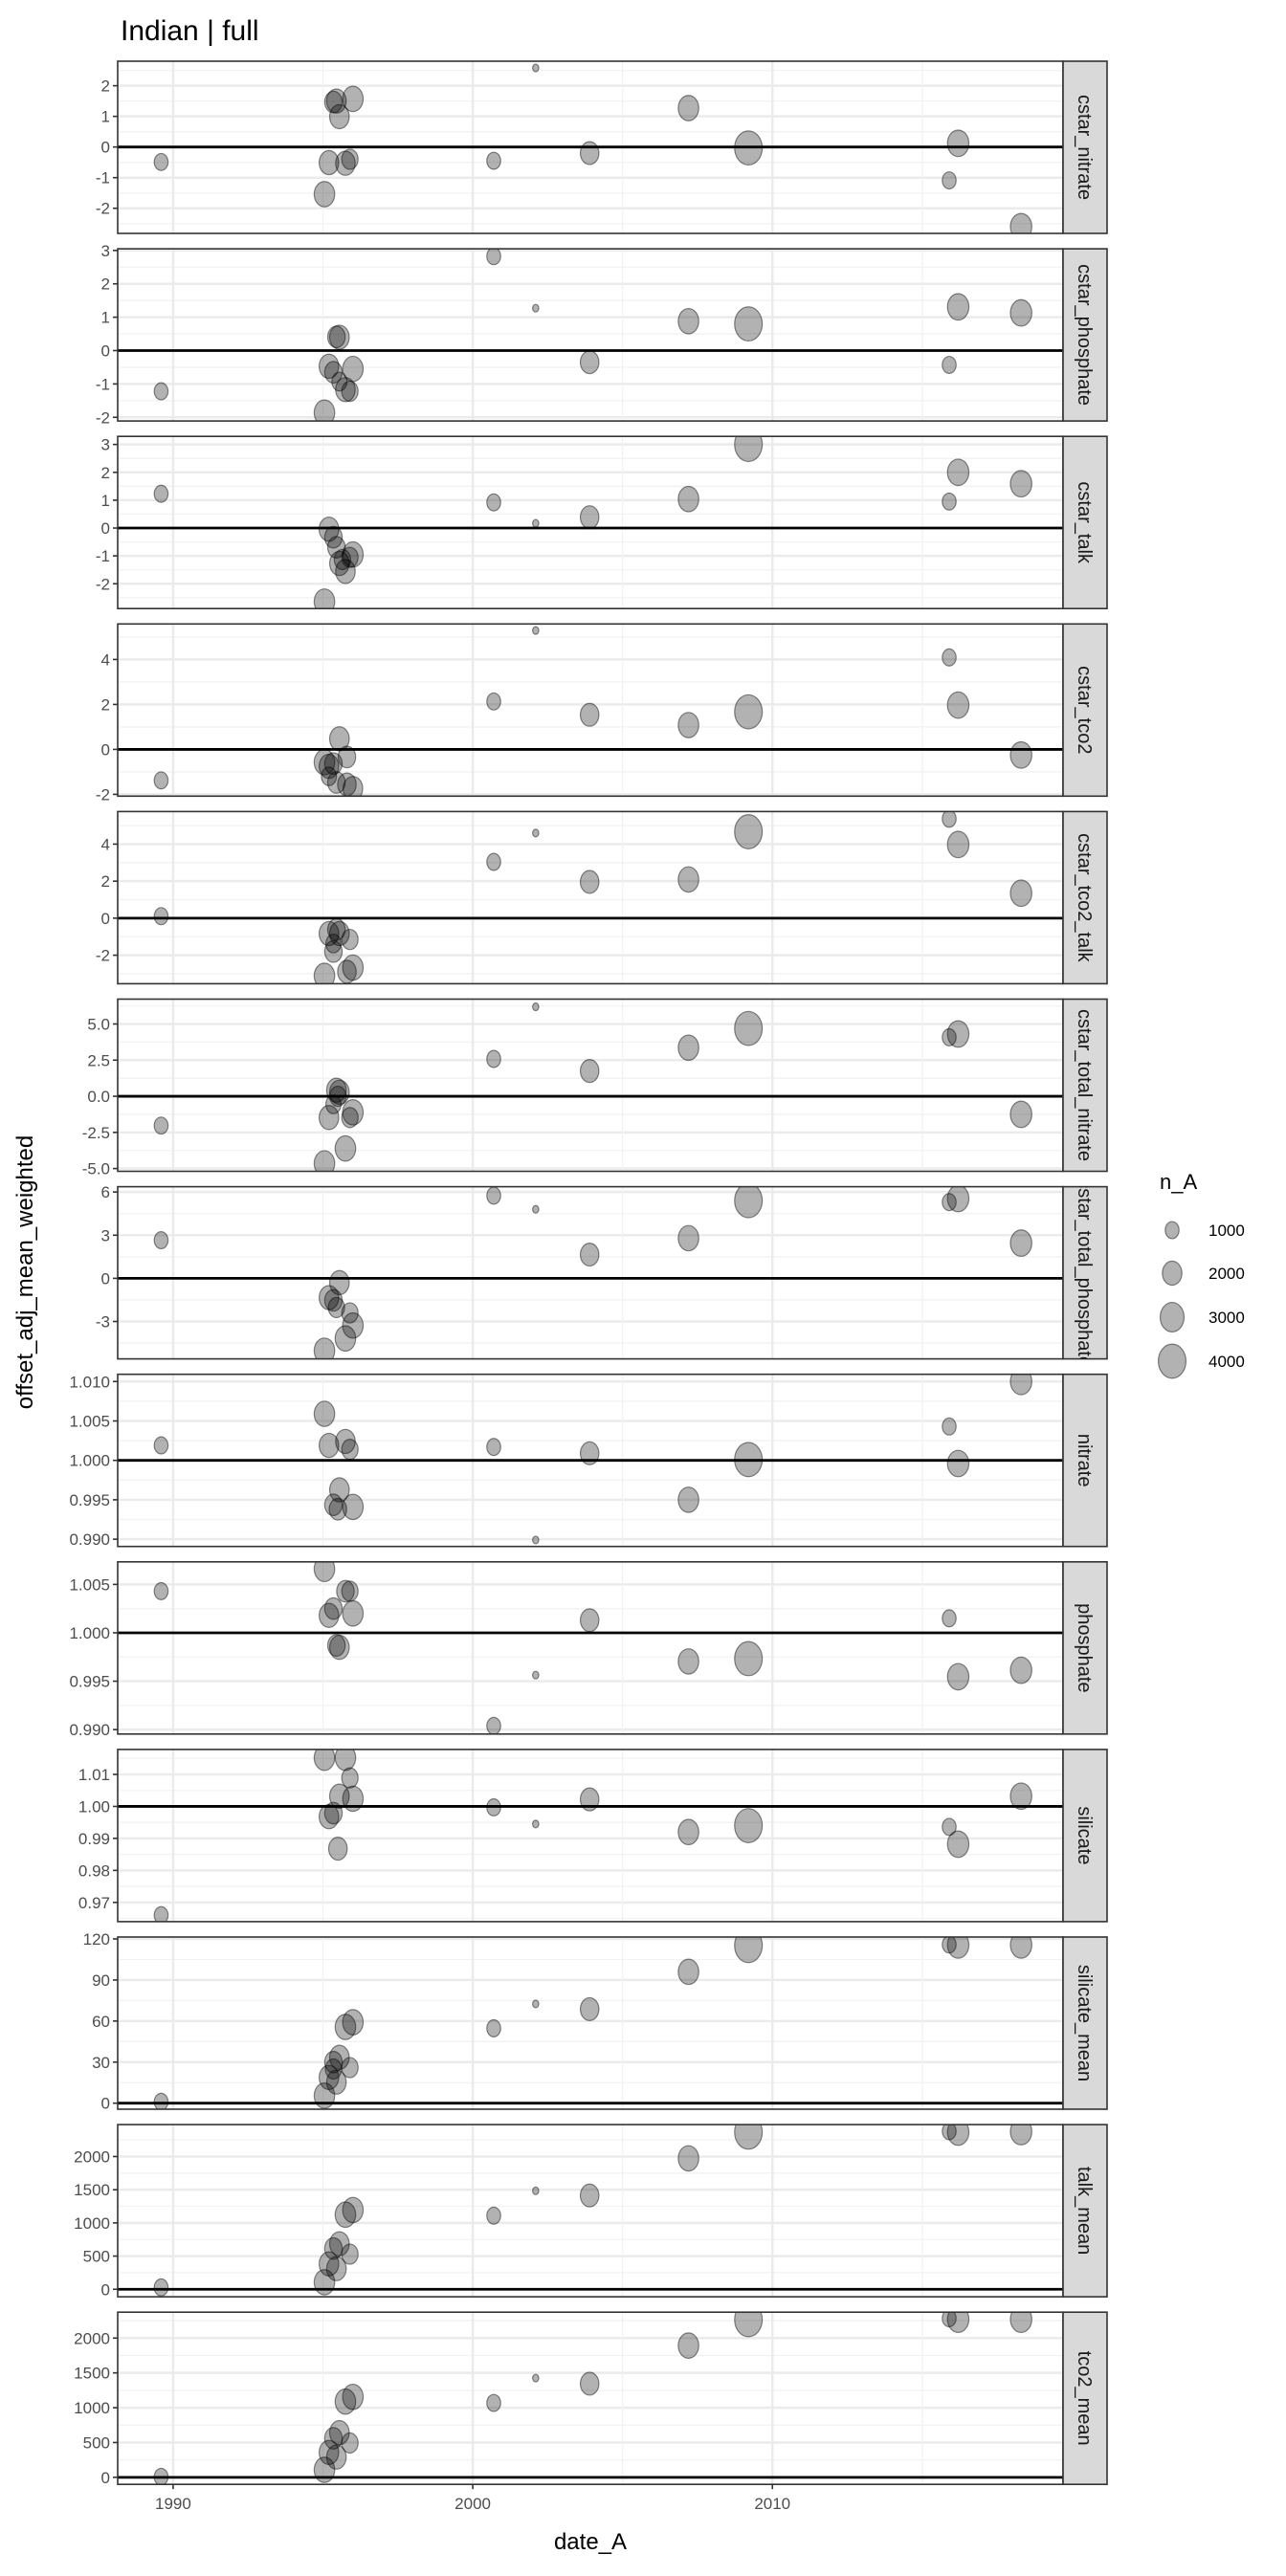  Describe the element at coordinates (25, 1272) in the screenshot. I see `y-axis-label: offset_adj_mean_weighted` at that location.